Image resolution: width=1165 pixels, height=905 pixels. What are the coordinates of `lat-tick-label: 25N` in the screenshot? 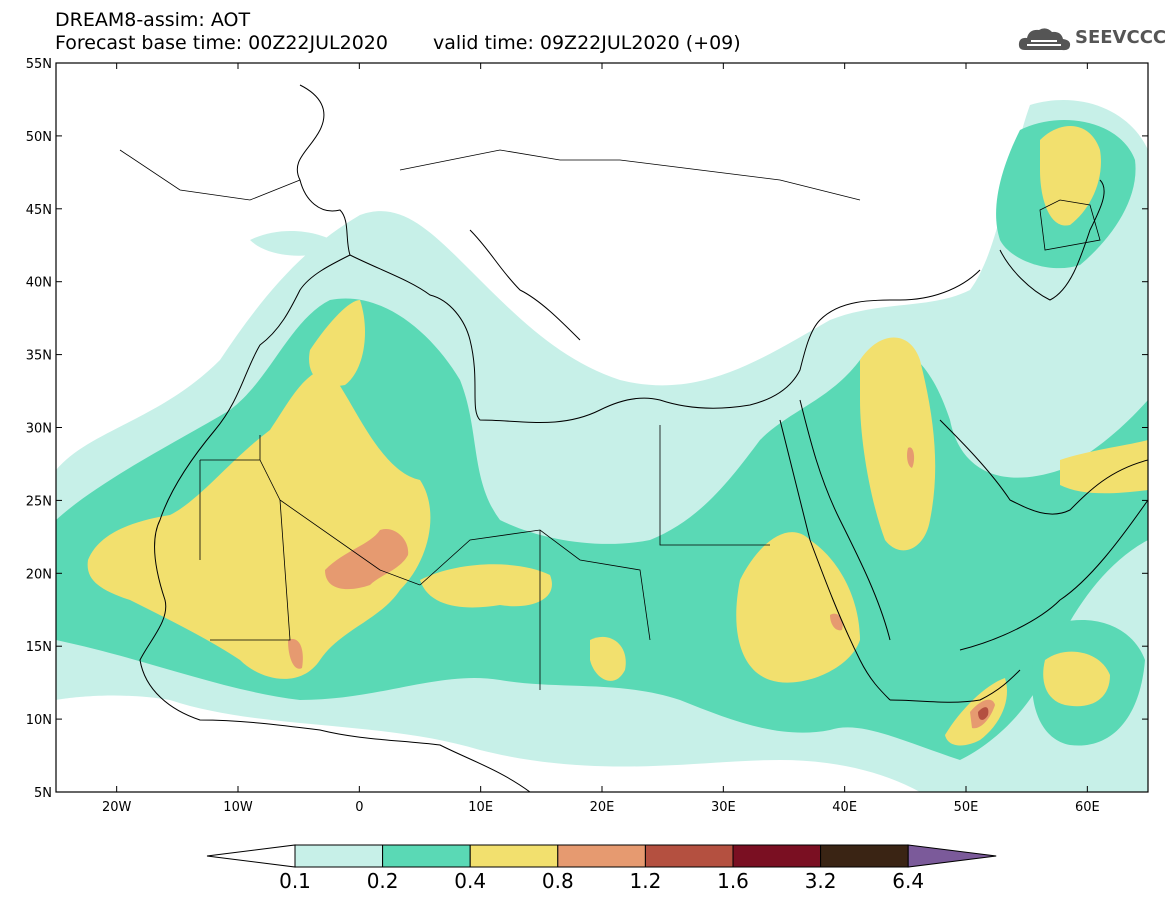 It's located at (39, 501).